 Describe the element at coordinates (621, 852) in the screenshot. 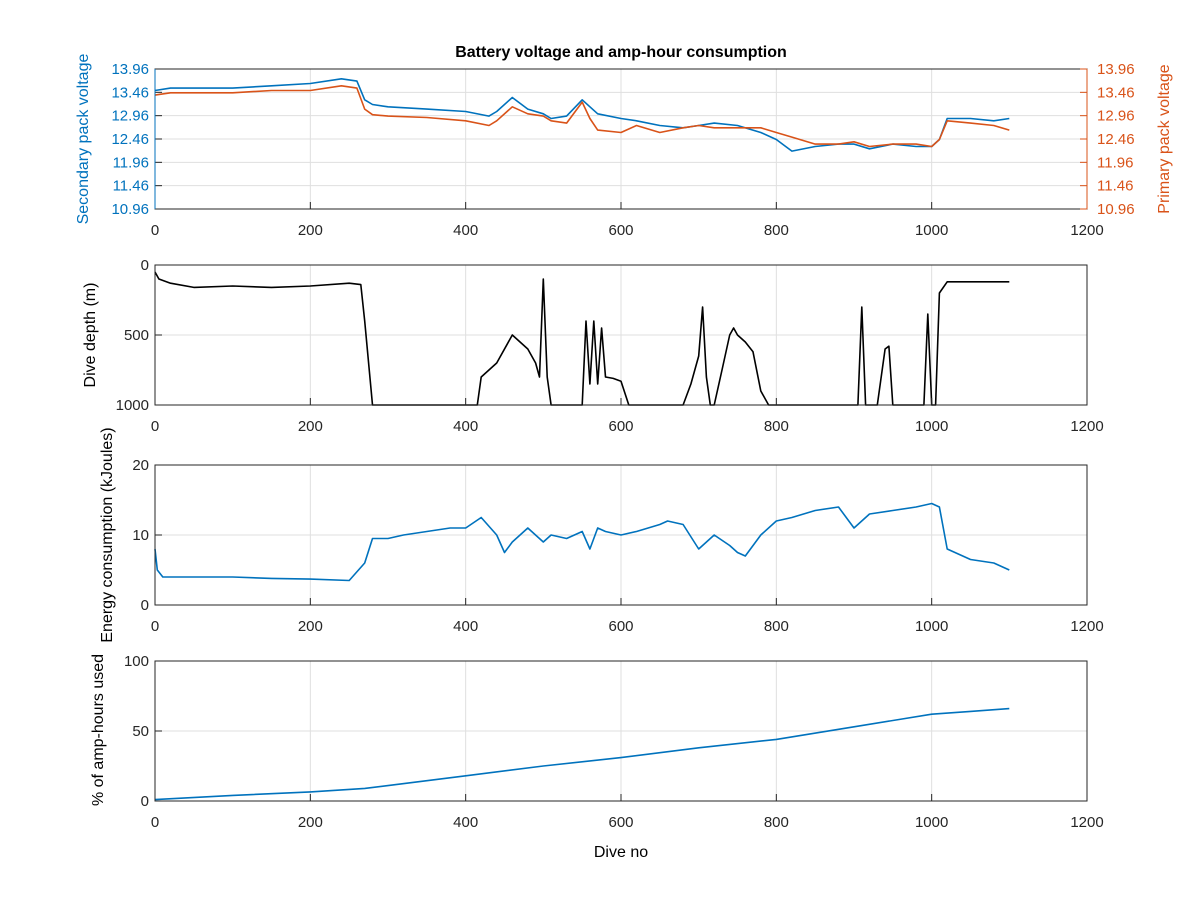

I see `x-axis-label: Dive no` at that location.